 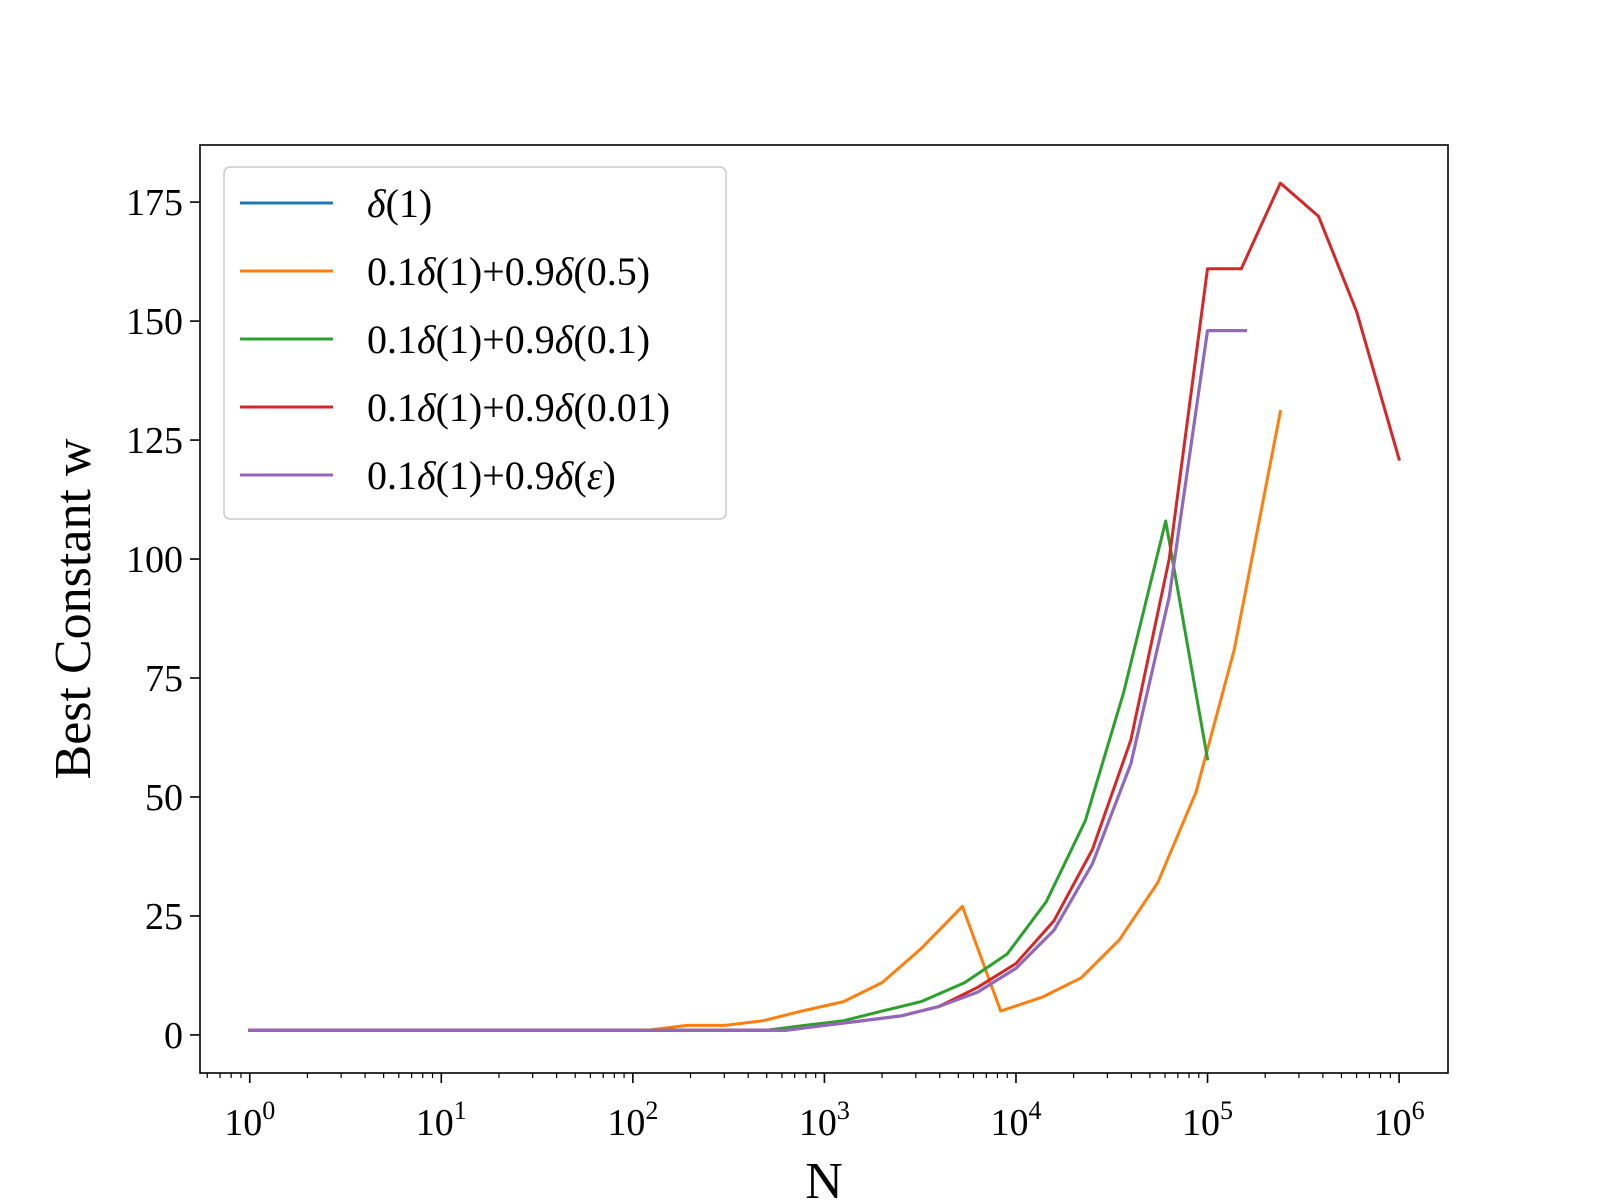 I want to click on legend-label: 0.1δ(1)+0.9δ(ε), so click(x=491, y=475).